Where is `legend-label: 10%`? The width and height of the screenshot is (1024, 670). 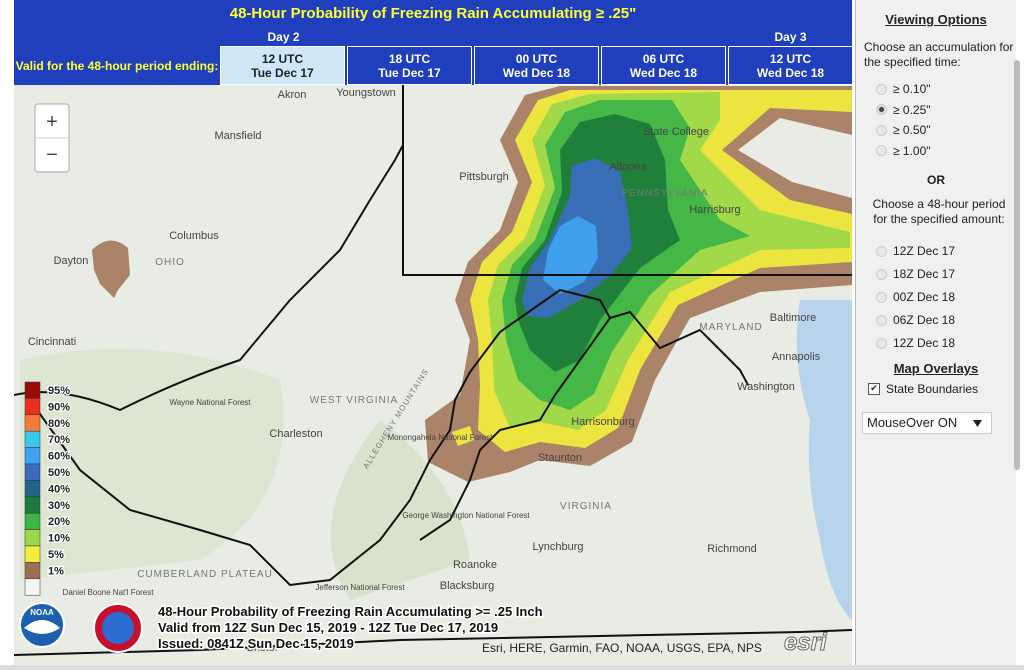
legend-label: 10% is located at coordinates (59, 539).